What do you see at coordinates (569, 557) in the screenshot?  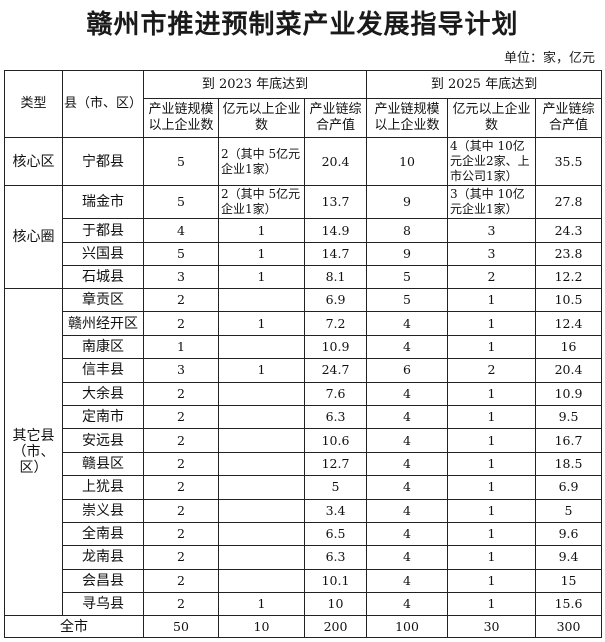 I see `output-value-2025-cell: 9.4` at bounding box center [569, 557].